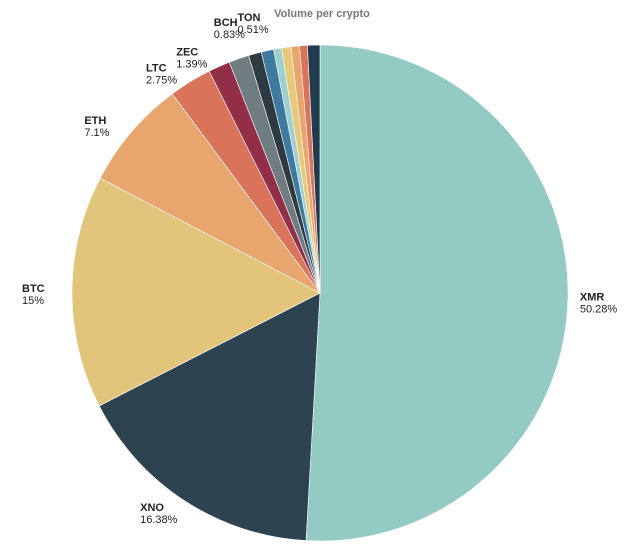 The height and width of the screenshot is (555, 640). What do you see at coordinates (599, 309) in the screenshot?
I see `value-label: 50.28%` at bounding box center [599, 309].